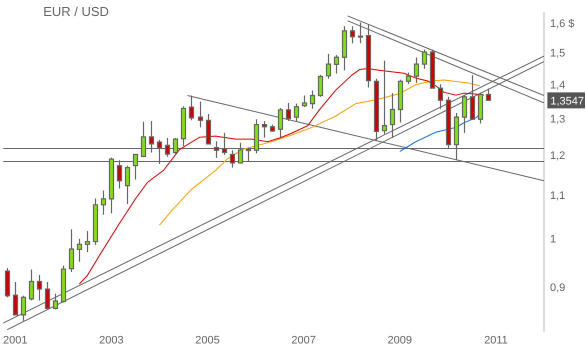 The image size is (586, 350). What do you see at coordinates (558, 54) in the screenshot?
I see `y-tick-label: 1,5` at bounding box center [558, 54].